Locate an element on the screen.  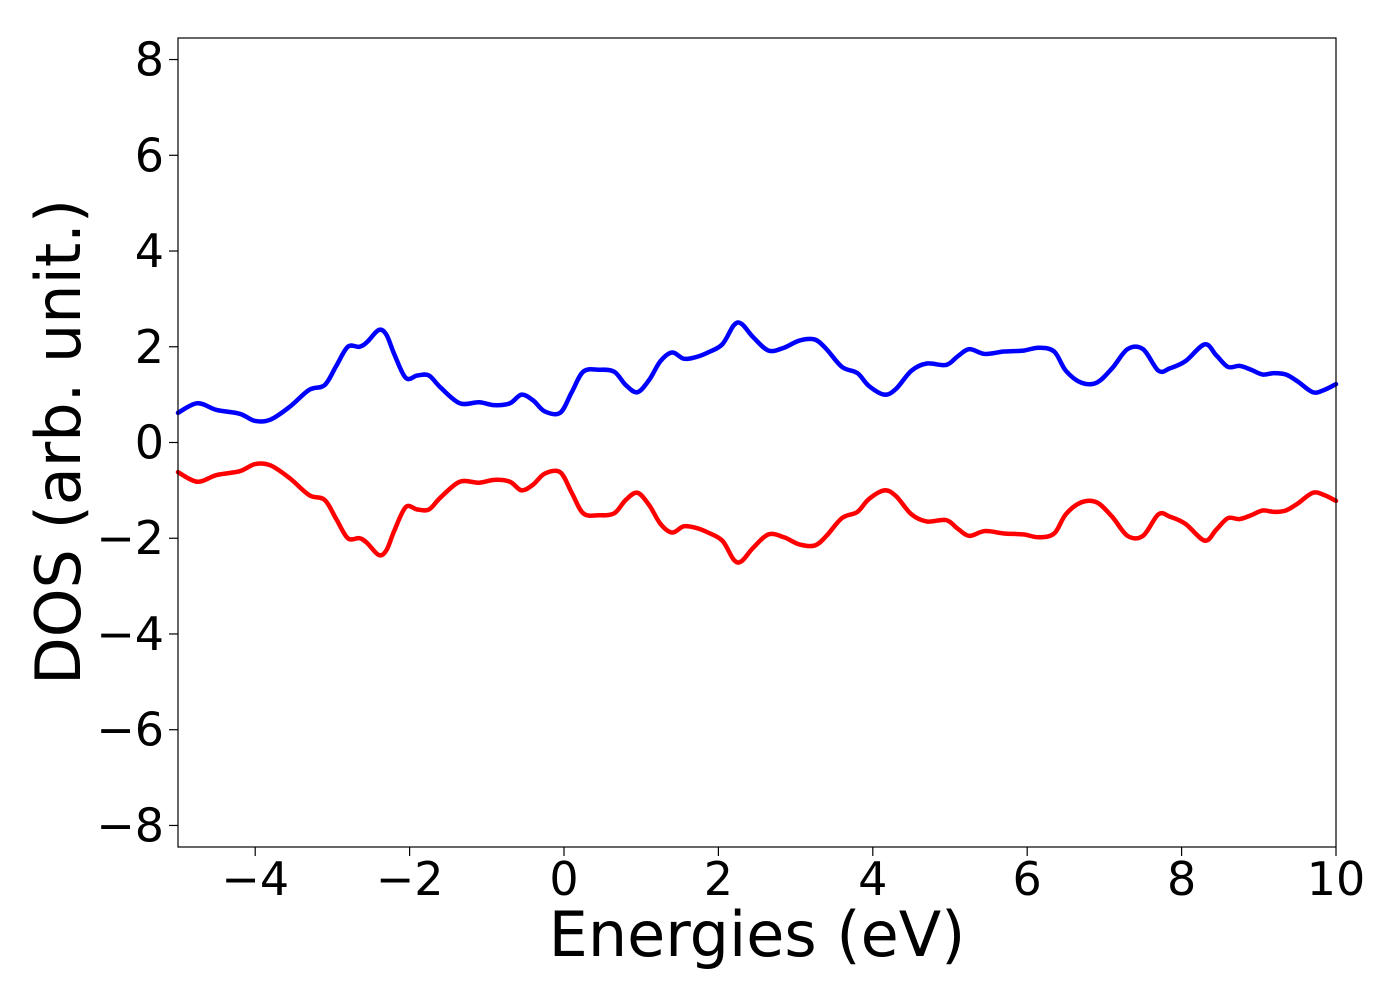
x-tick-label: 10 is located at coordinates (1336, 879).